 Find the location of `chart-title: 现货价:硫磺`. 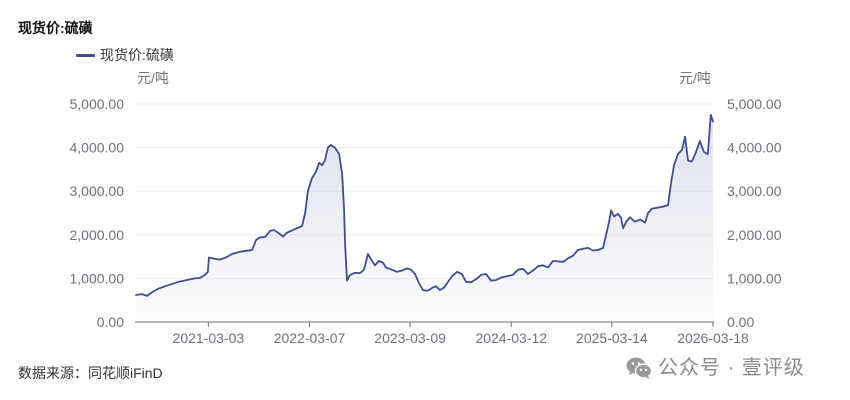

chart-title: 现货价:硫磺 is located at coordinates (55, 28).